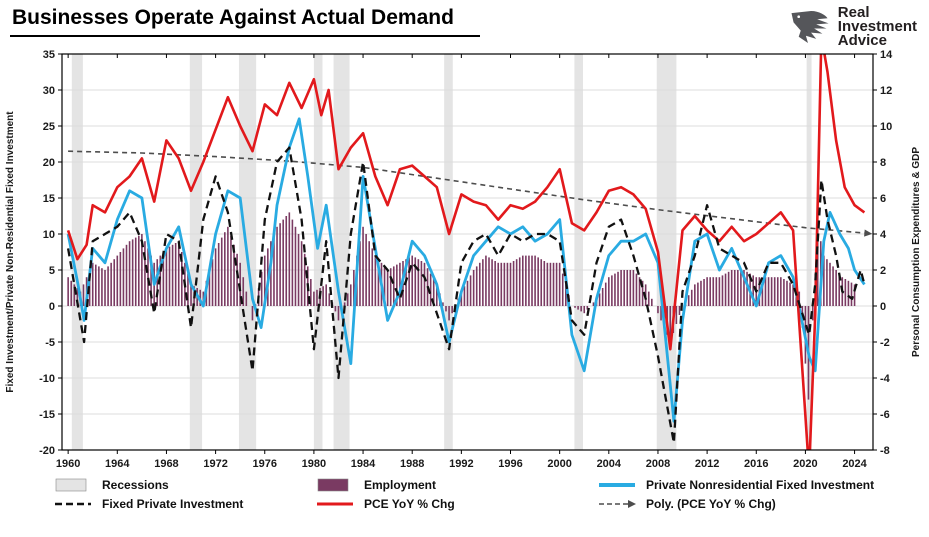 This screenshot has height=537, width=929. What do you see at coordinates (466, 192) in the screenshot?
I see `poly-pce-yoy-chg-line` at bounding box center [466, 192].